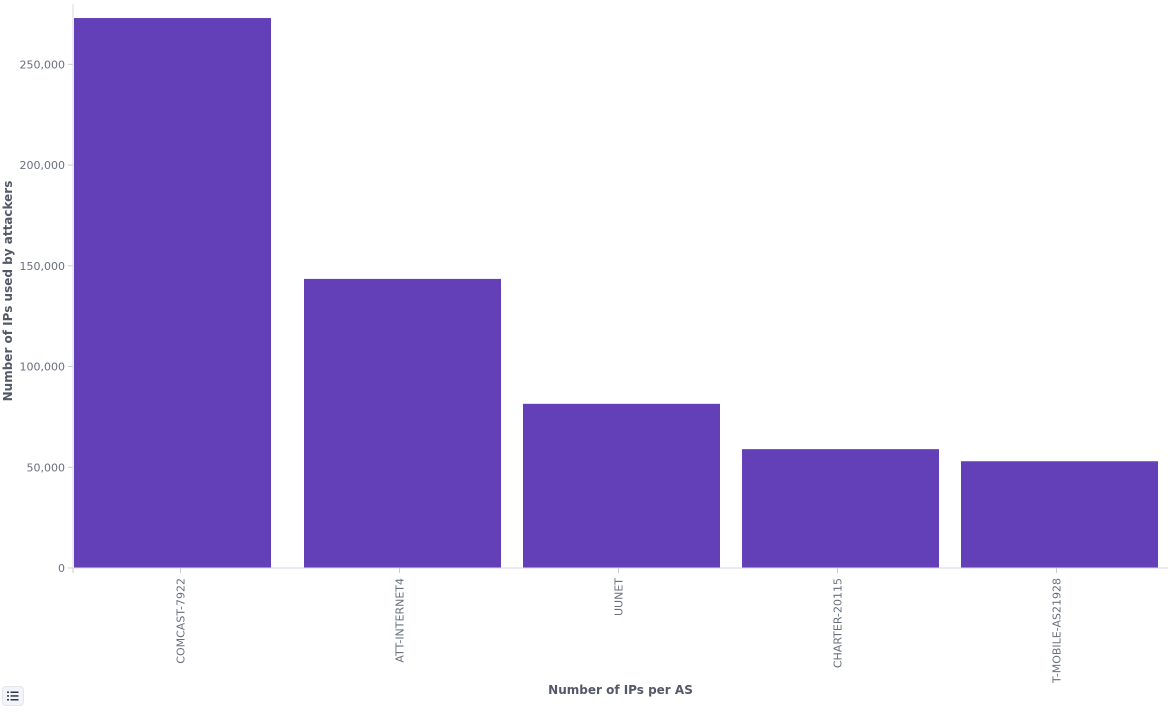 This screenshot has height=714, width=1172. Describe the element at coordinates (43, 367) in the screenshot. I see `y-tick-label: 100,000` at that location.